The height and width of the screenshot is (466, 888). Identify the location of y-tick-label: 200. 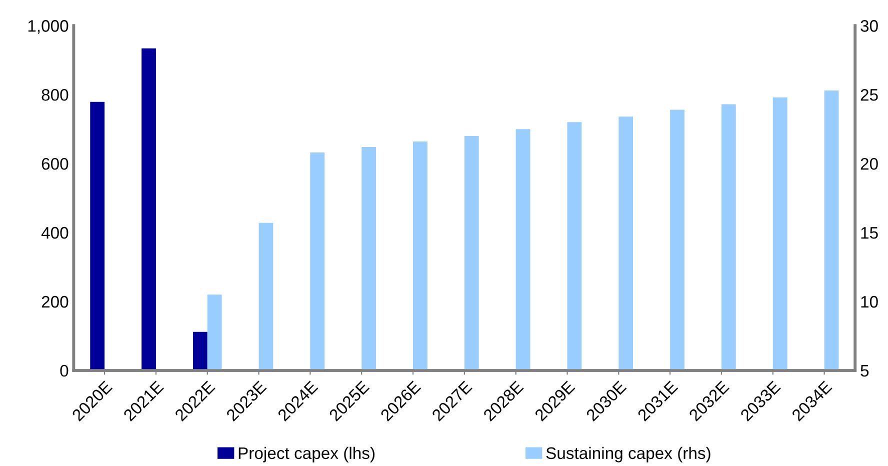
(55, 302).